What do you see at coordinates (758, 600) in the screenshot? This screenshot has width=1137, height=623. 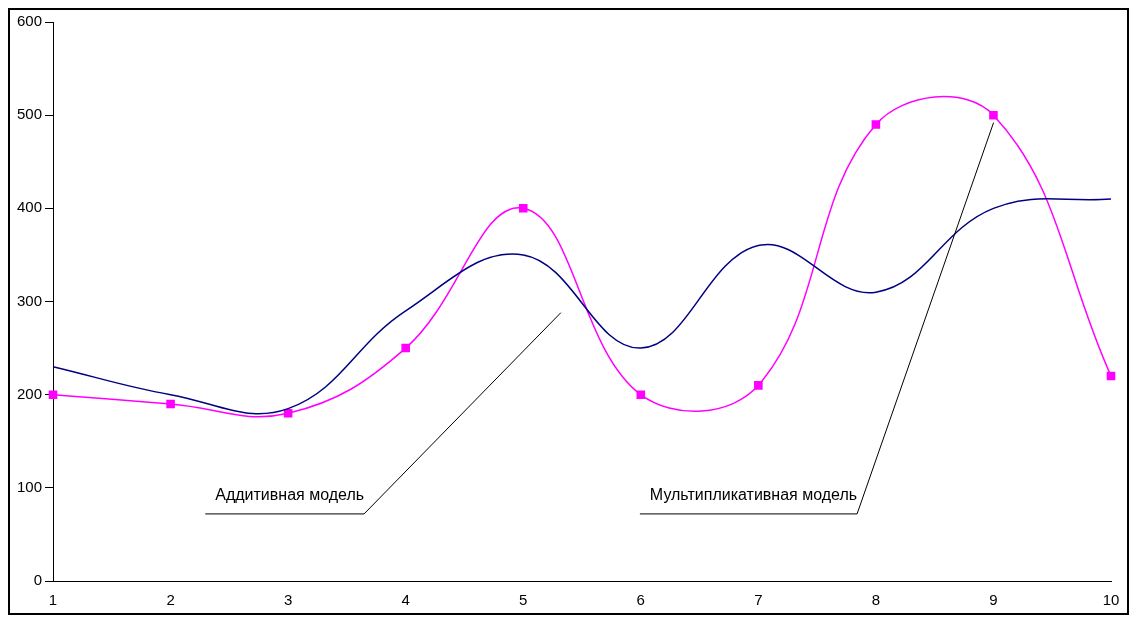 I see `x-tick-label: 7` at bounding box center [758, 600].